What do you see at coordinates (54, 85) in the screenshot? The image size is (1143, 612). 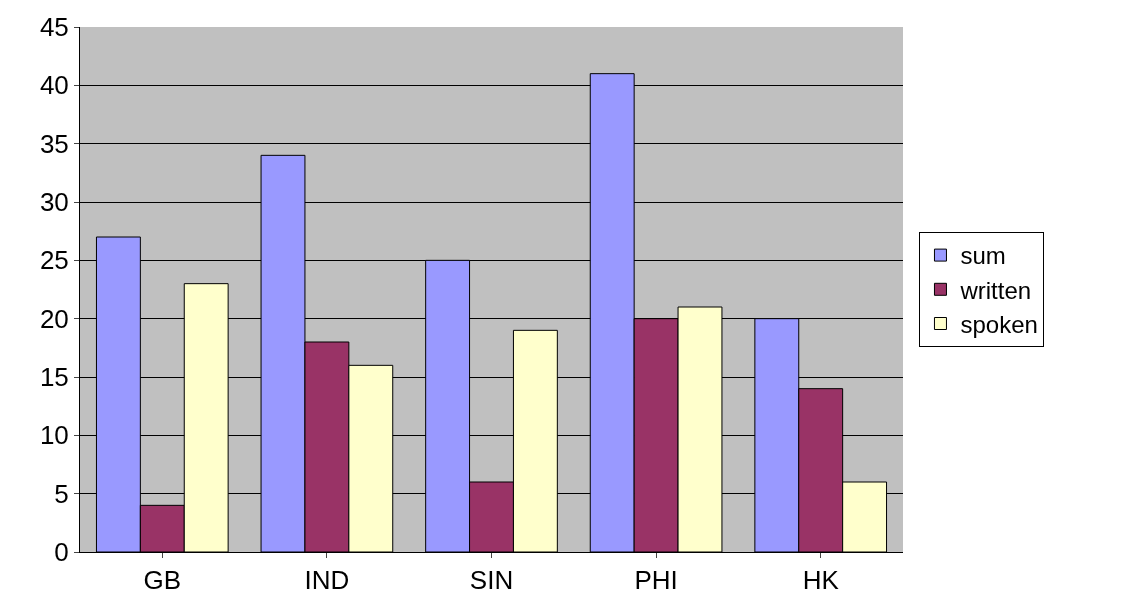 I see `y-tick-label: 40` at bounding box center [54, 85].